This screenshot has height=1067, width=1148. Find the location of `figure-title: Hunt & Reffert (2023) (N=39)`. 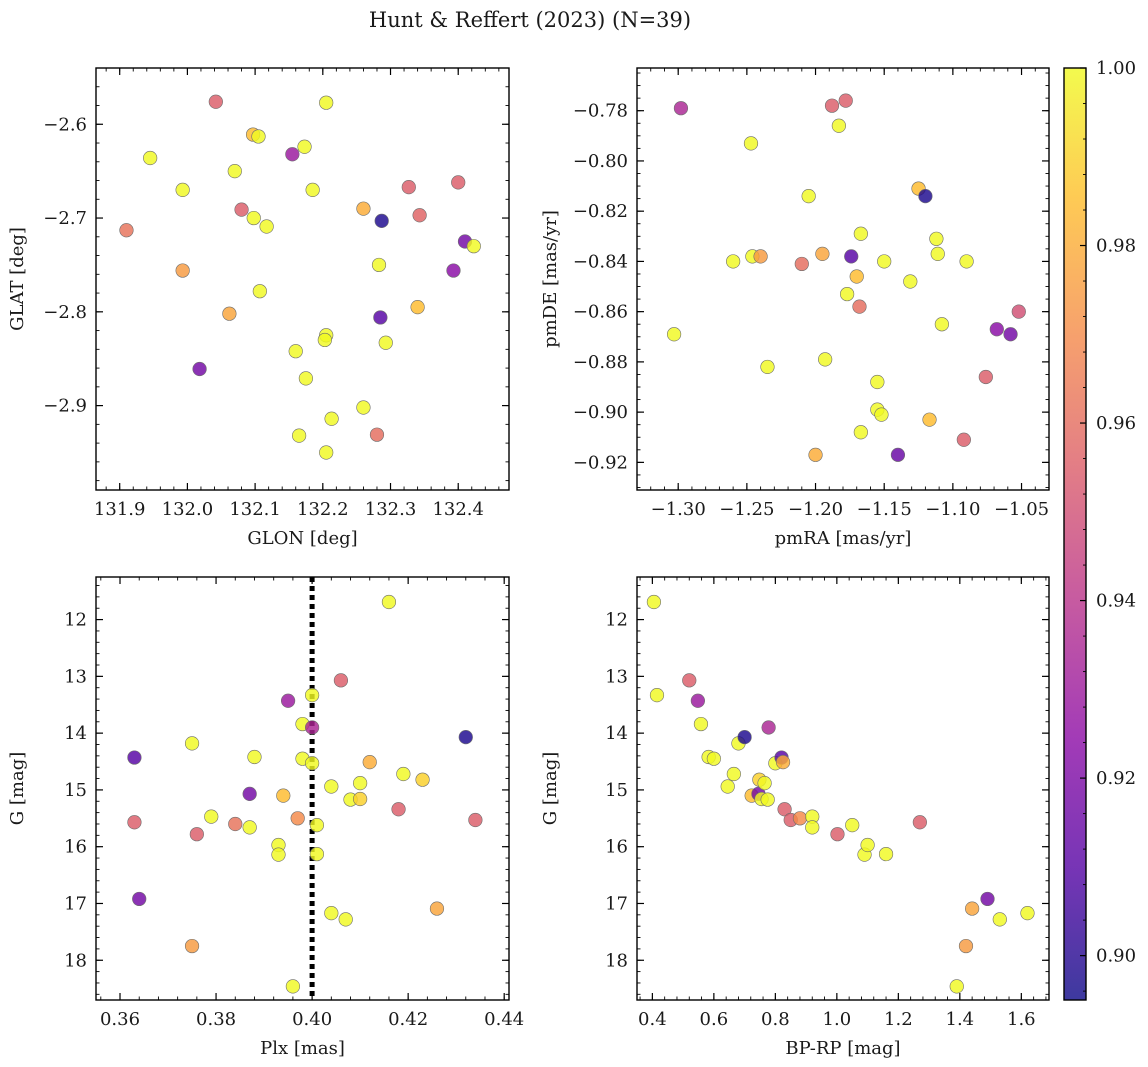

figure-title: Hunt & Reffert (2023) (N=39) is located at coordinates (530, 20).